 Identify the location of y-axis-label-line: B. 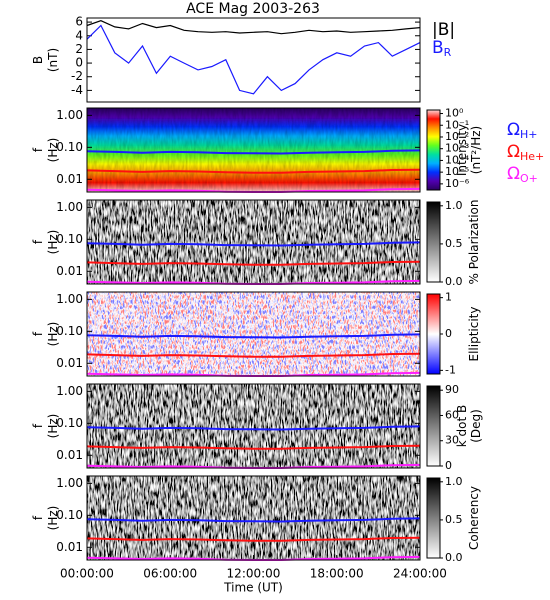
(38, 60).